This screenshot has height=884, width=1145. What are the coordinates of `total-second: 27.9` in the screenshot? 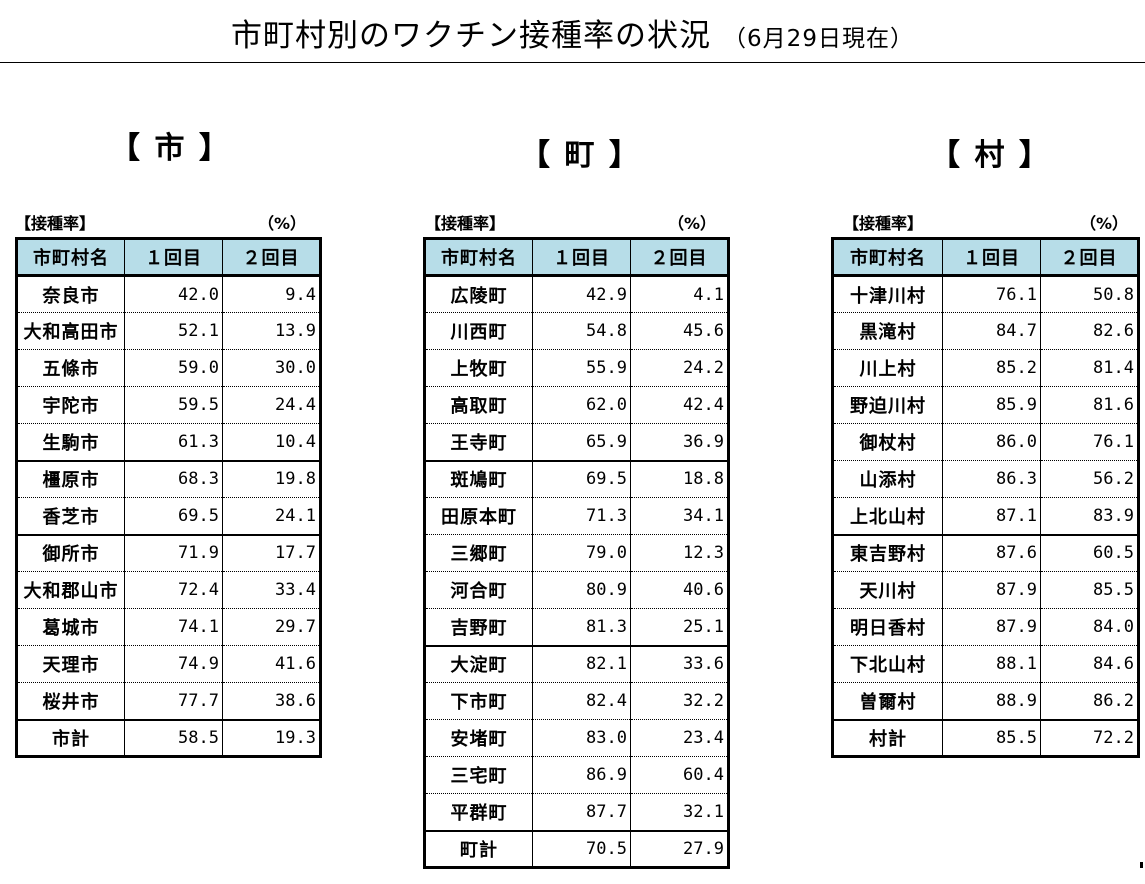 It's located at (679, 848).